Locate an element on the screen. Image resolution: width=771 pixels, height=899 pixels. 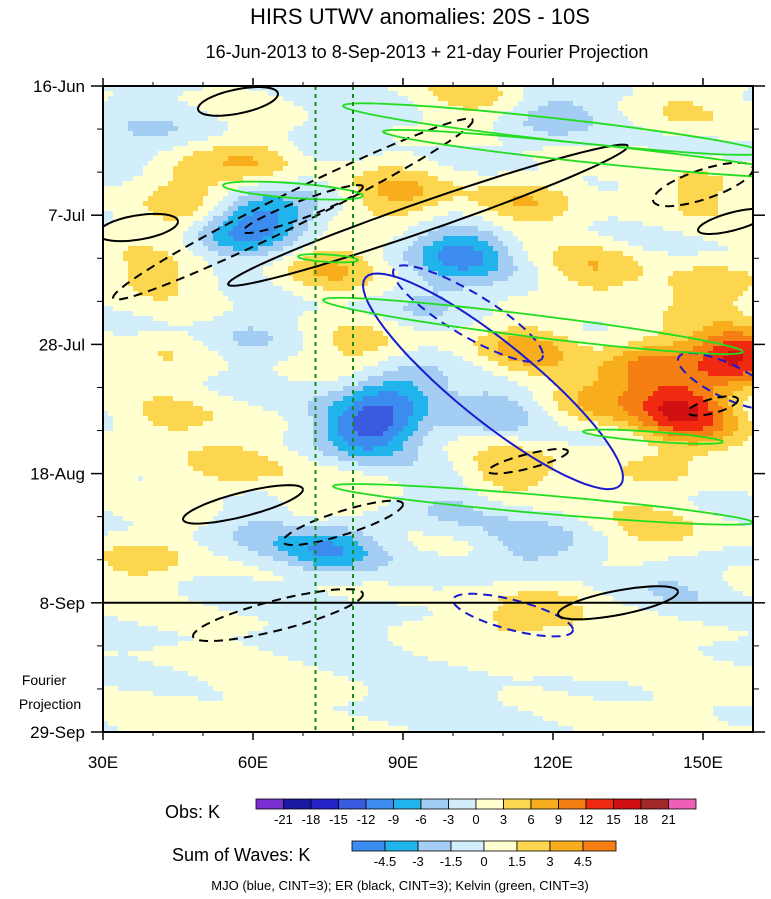
waves-colorbar-level-6: 4.5 is located at coordinates (583, 861).